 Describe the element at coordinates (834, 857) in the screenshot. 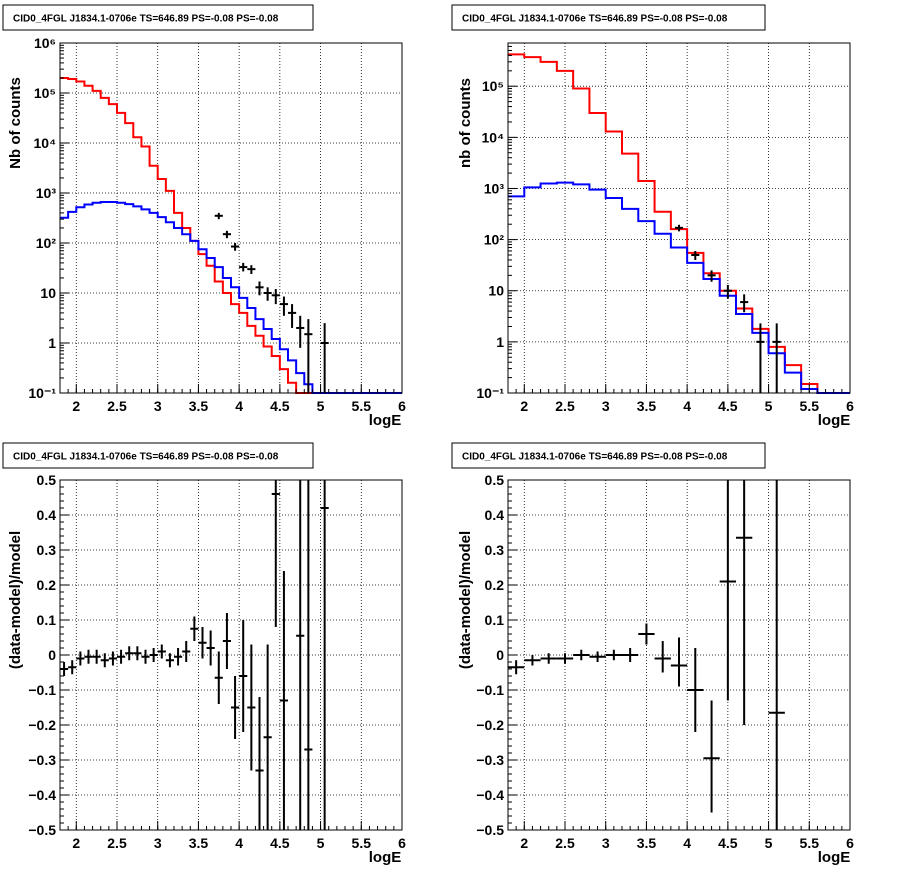

I see `x-axis-label: logE` at that location.